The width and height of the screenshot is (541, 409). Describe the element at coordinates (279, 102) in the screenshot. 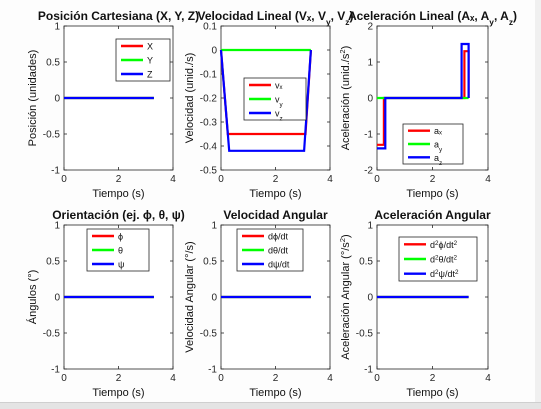

I see `legend-label: vy` at that location.